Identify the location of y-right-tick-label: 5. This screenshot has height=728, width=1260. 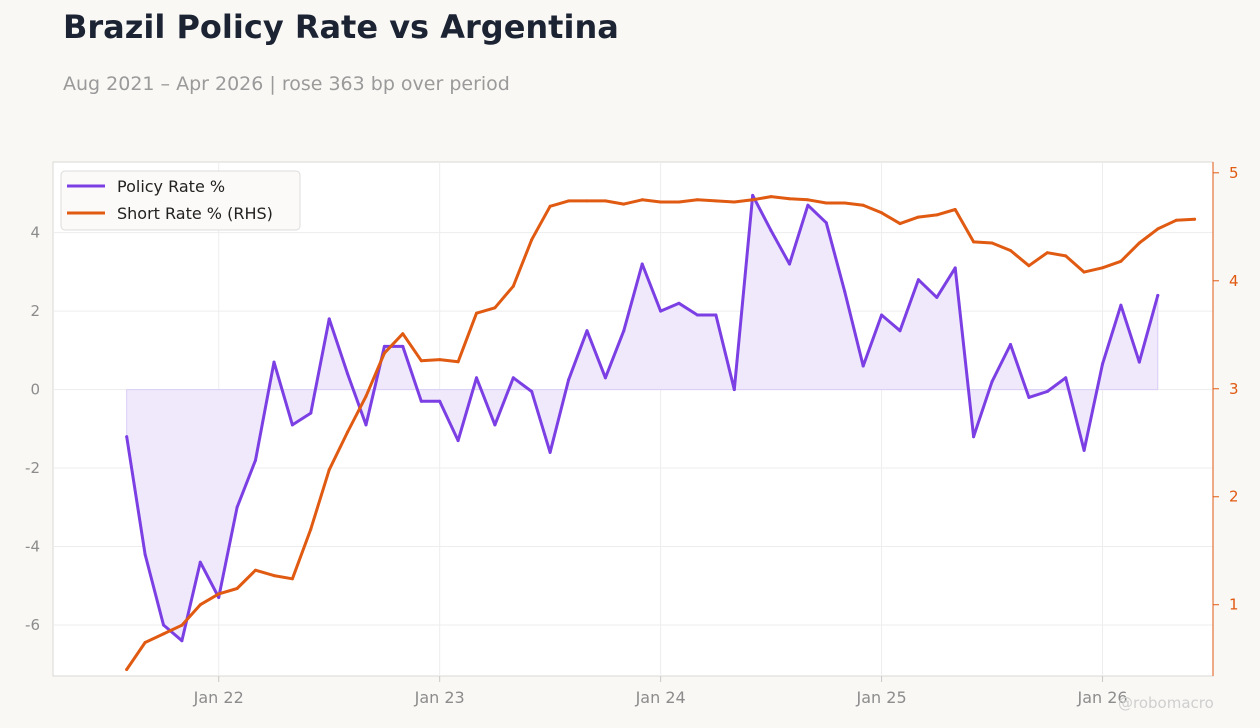
(1234, 173).